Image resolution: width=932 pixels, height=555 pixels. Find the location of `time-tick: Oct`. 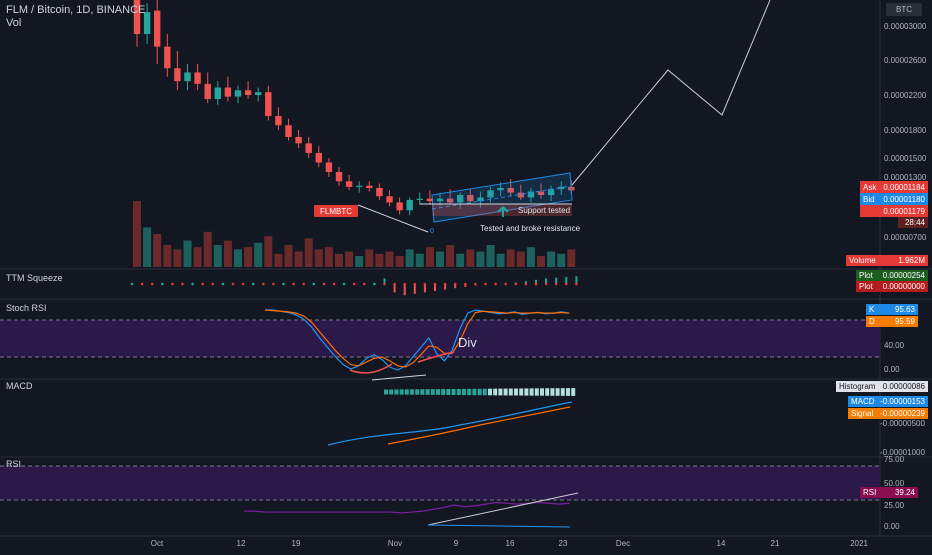

time-tick: Oct is located at coordinates (157, 543).